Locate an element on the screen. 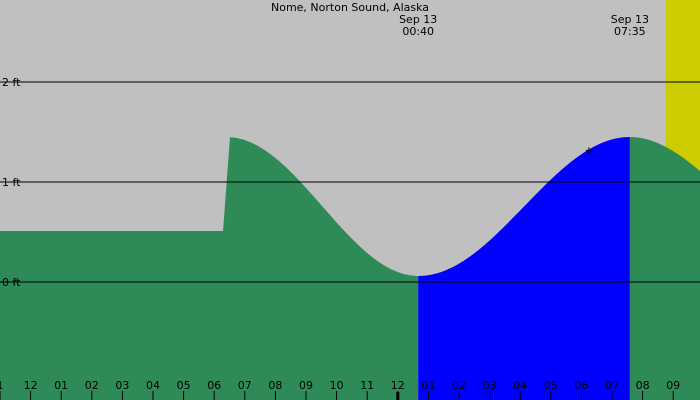 This screenshot has width=700, height=400. current-time-marker is located at coordinates (588, 150).